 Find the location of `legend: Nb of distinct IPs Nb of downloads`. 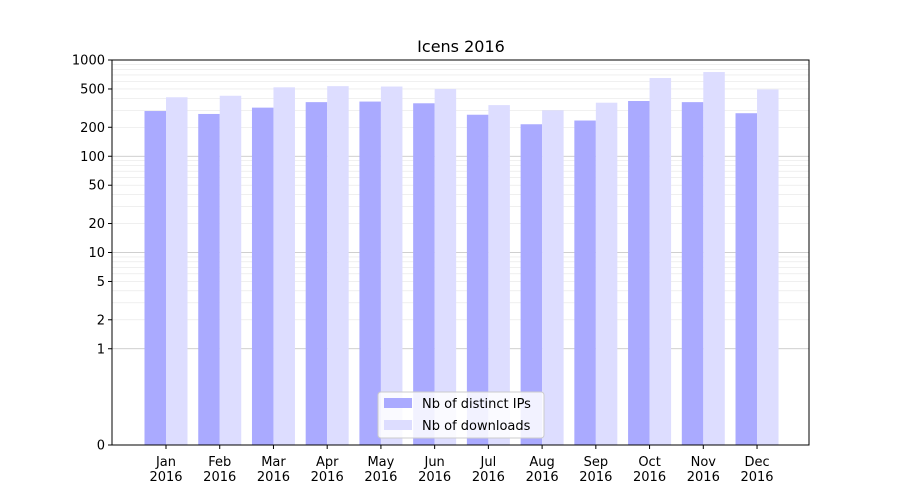

legend: Nb of distinct IPs Nb of downloads is located at coordinates (461, 415).